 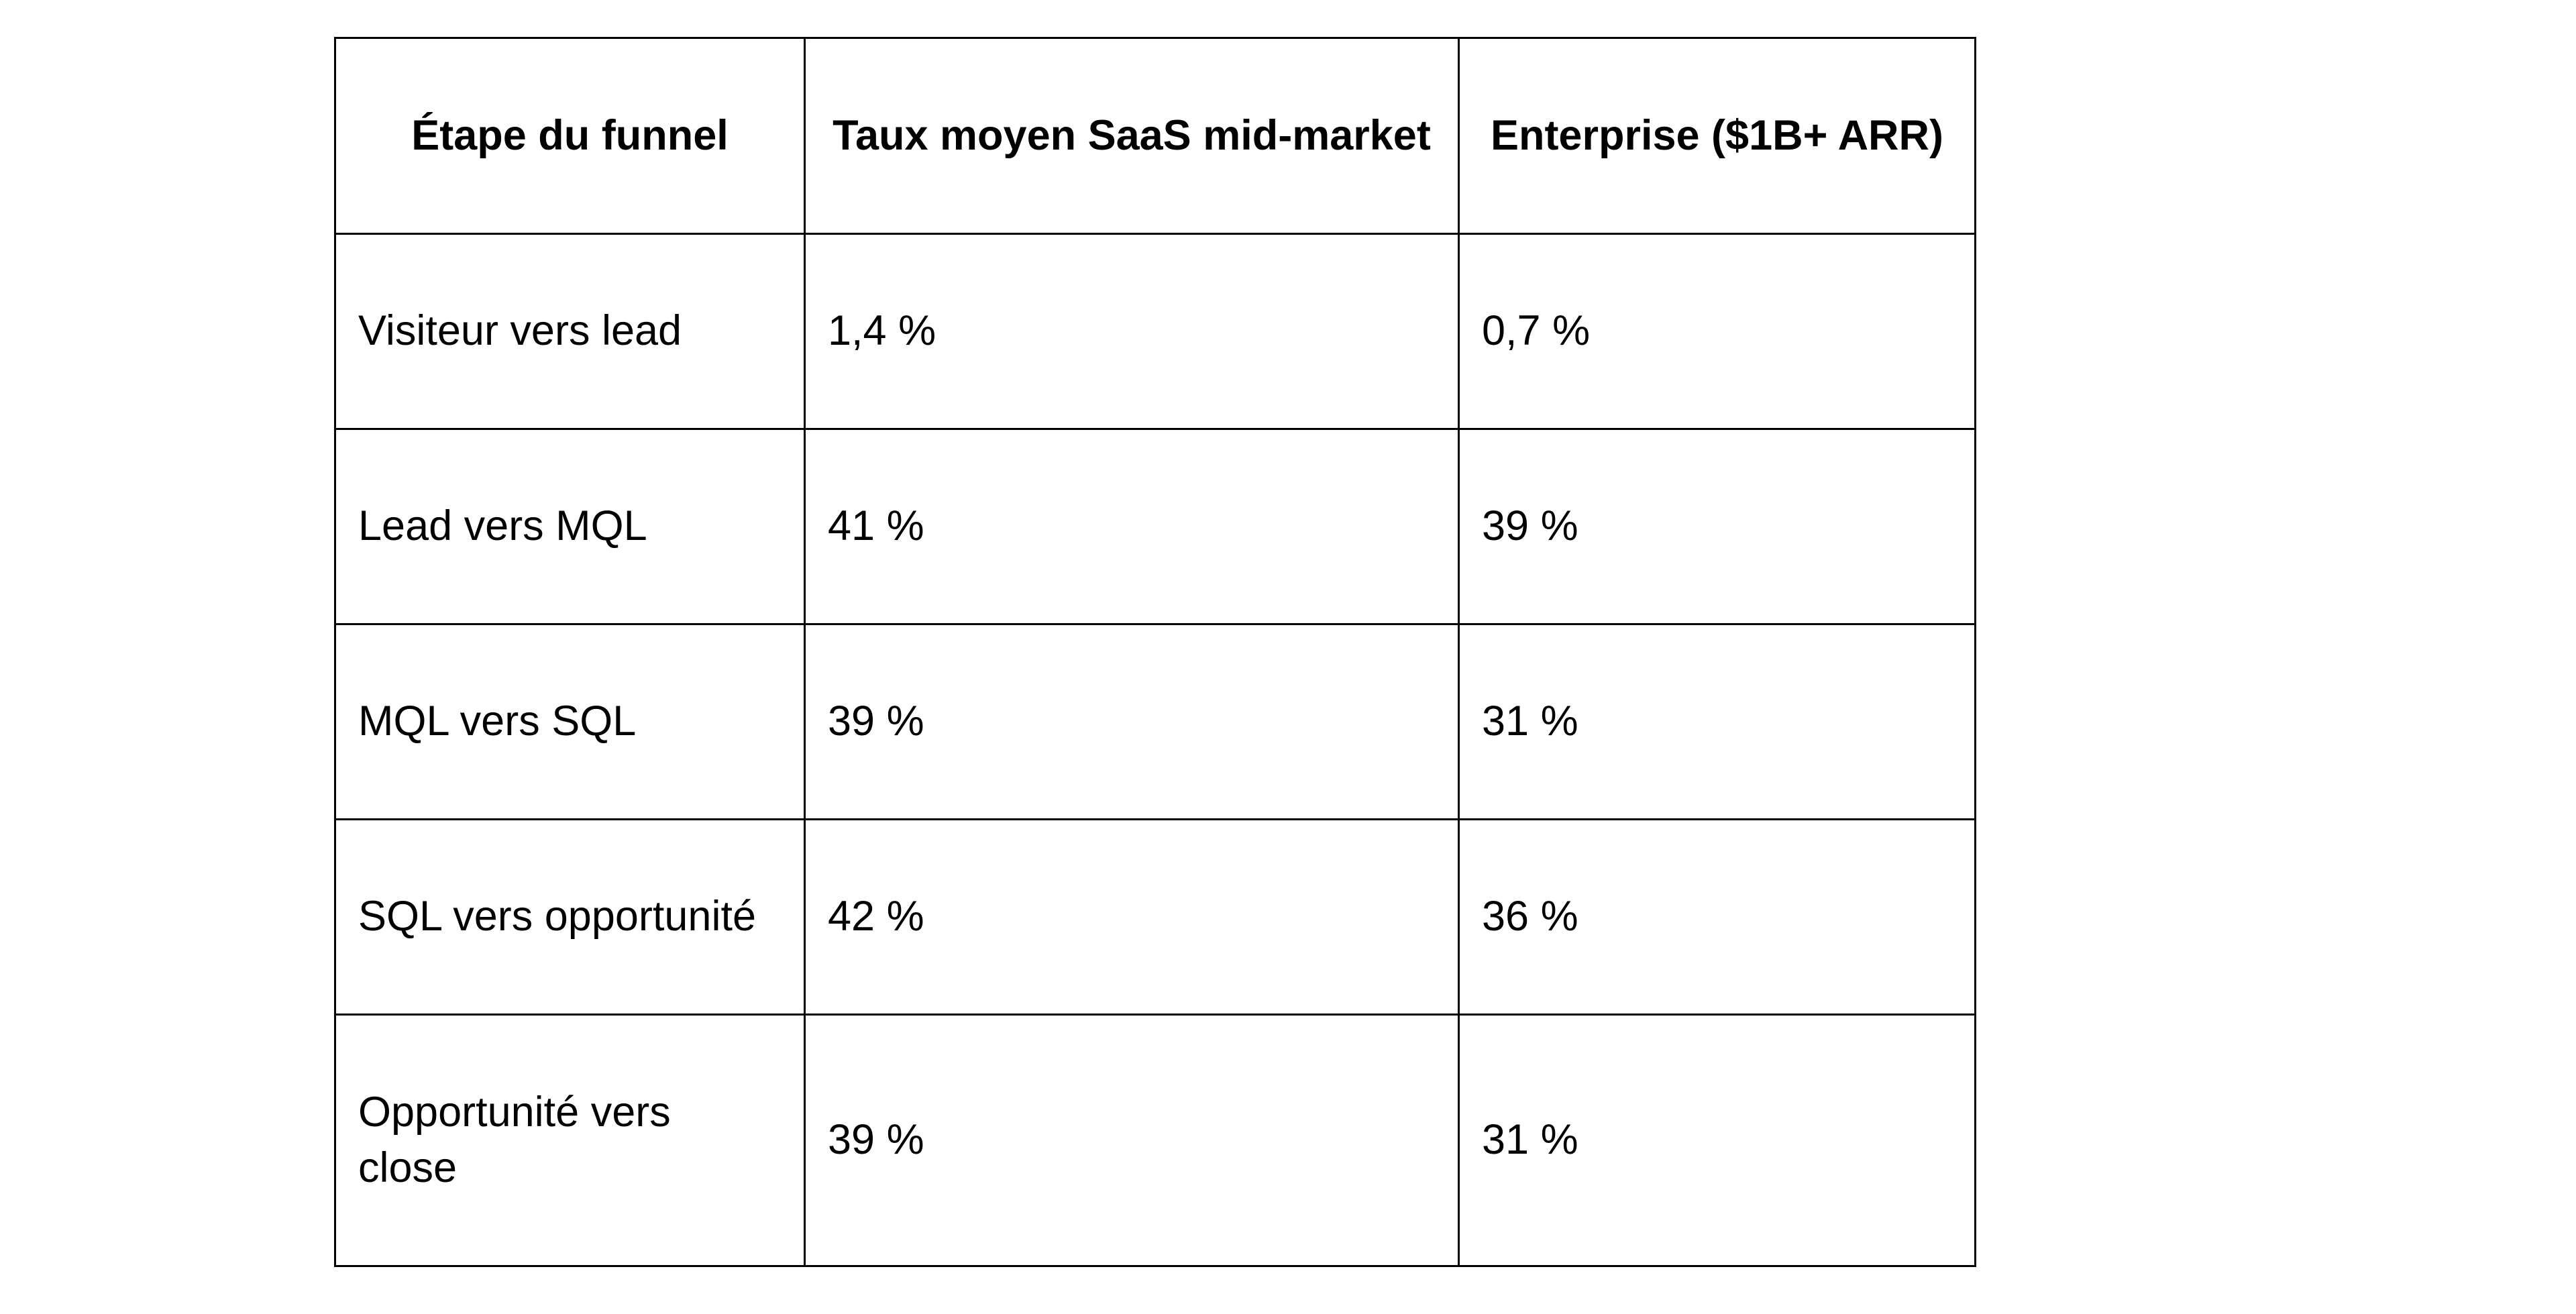 I want to click on table-row-mql-vers-sql: MQL vers SQL 39 % 31 %, so click(x=1155, y=721).